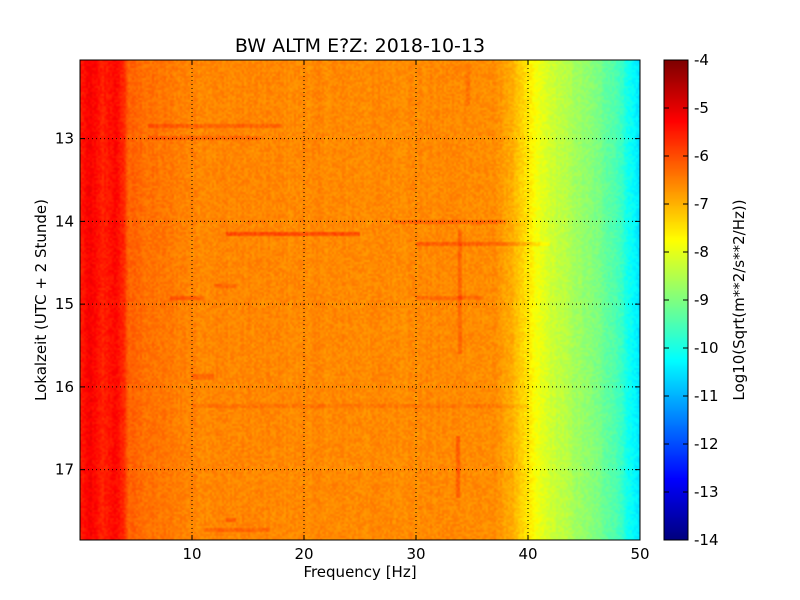  Describe the element at coordinates (64, 304) in the screenshot. I see `y-tick-label: 15` at that location.